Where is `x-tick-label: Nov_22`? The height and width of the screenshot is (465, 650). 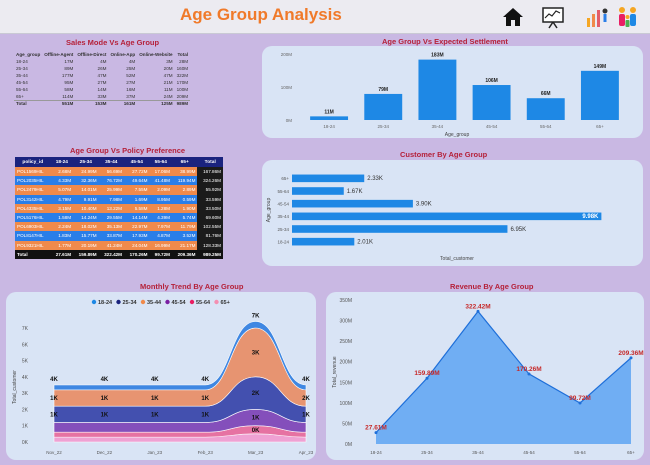
x-tick-label: Nov_22 is located at coordinates (54, 452).